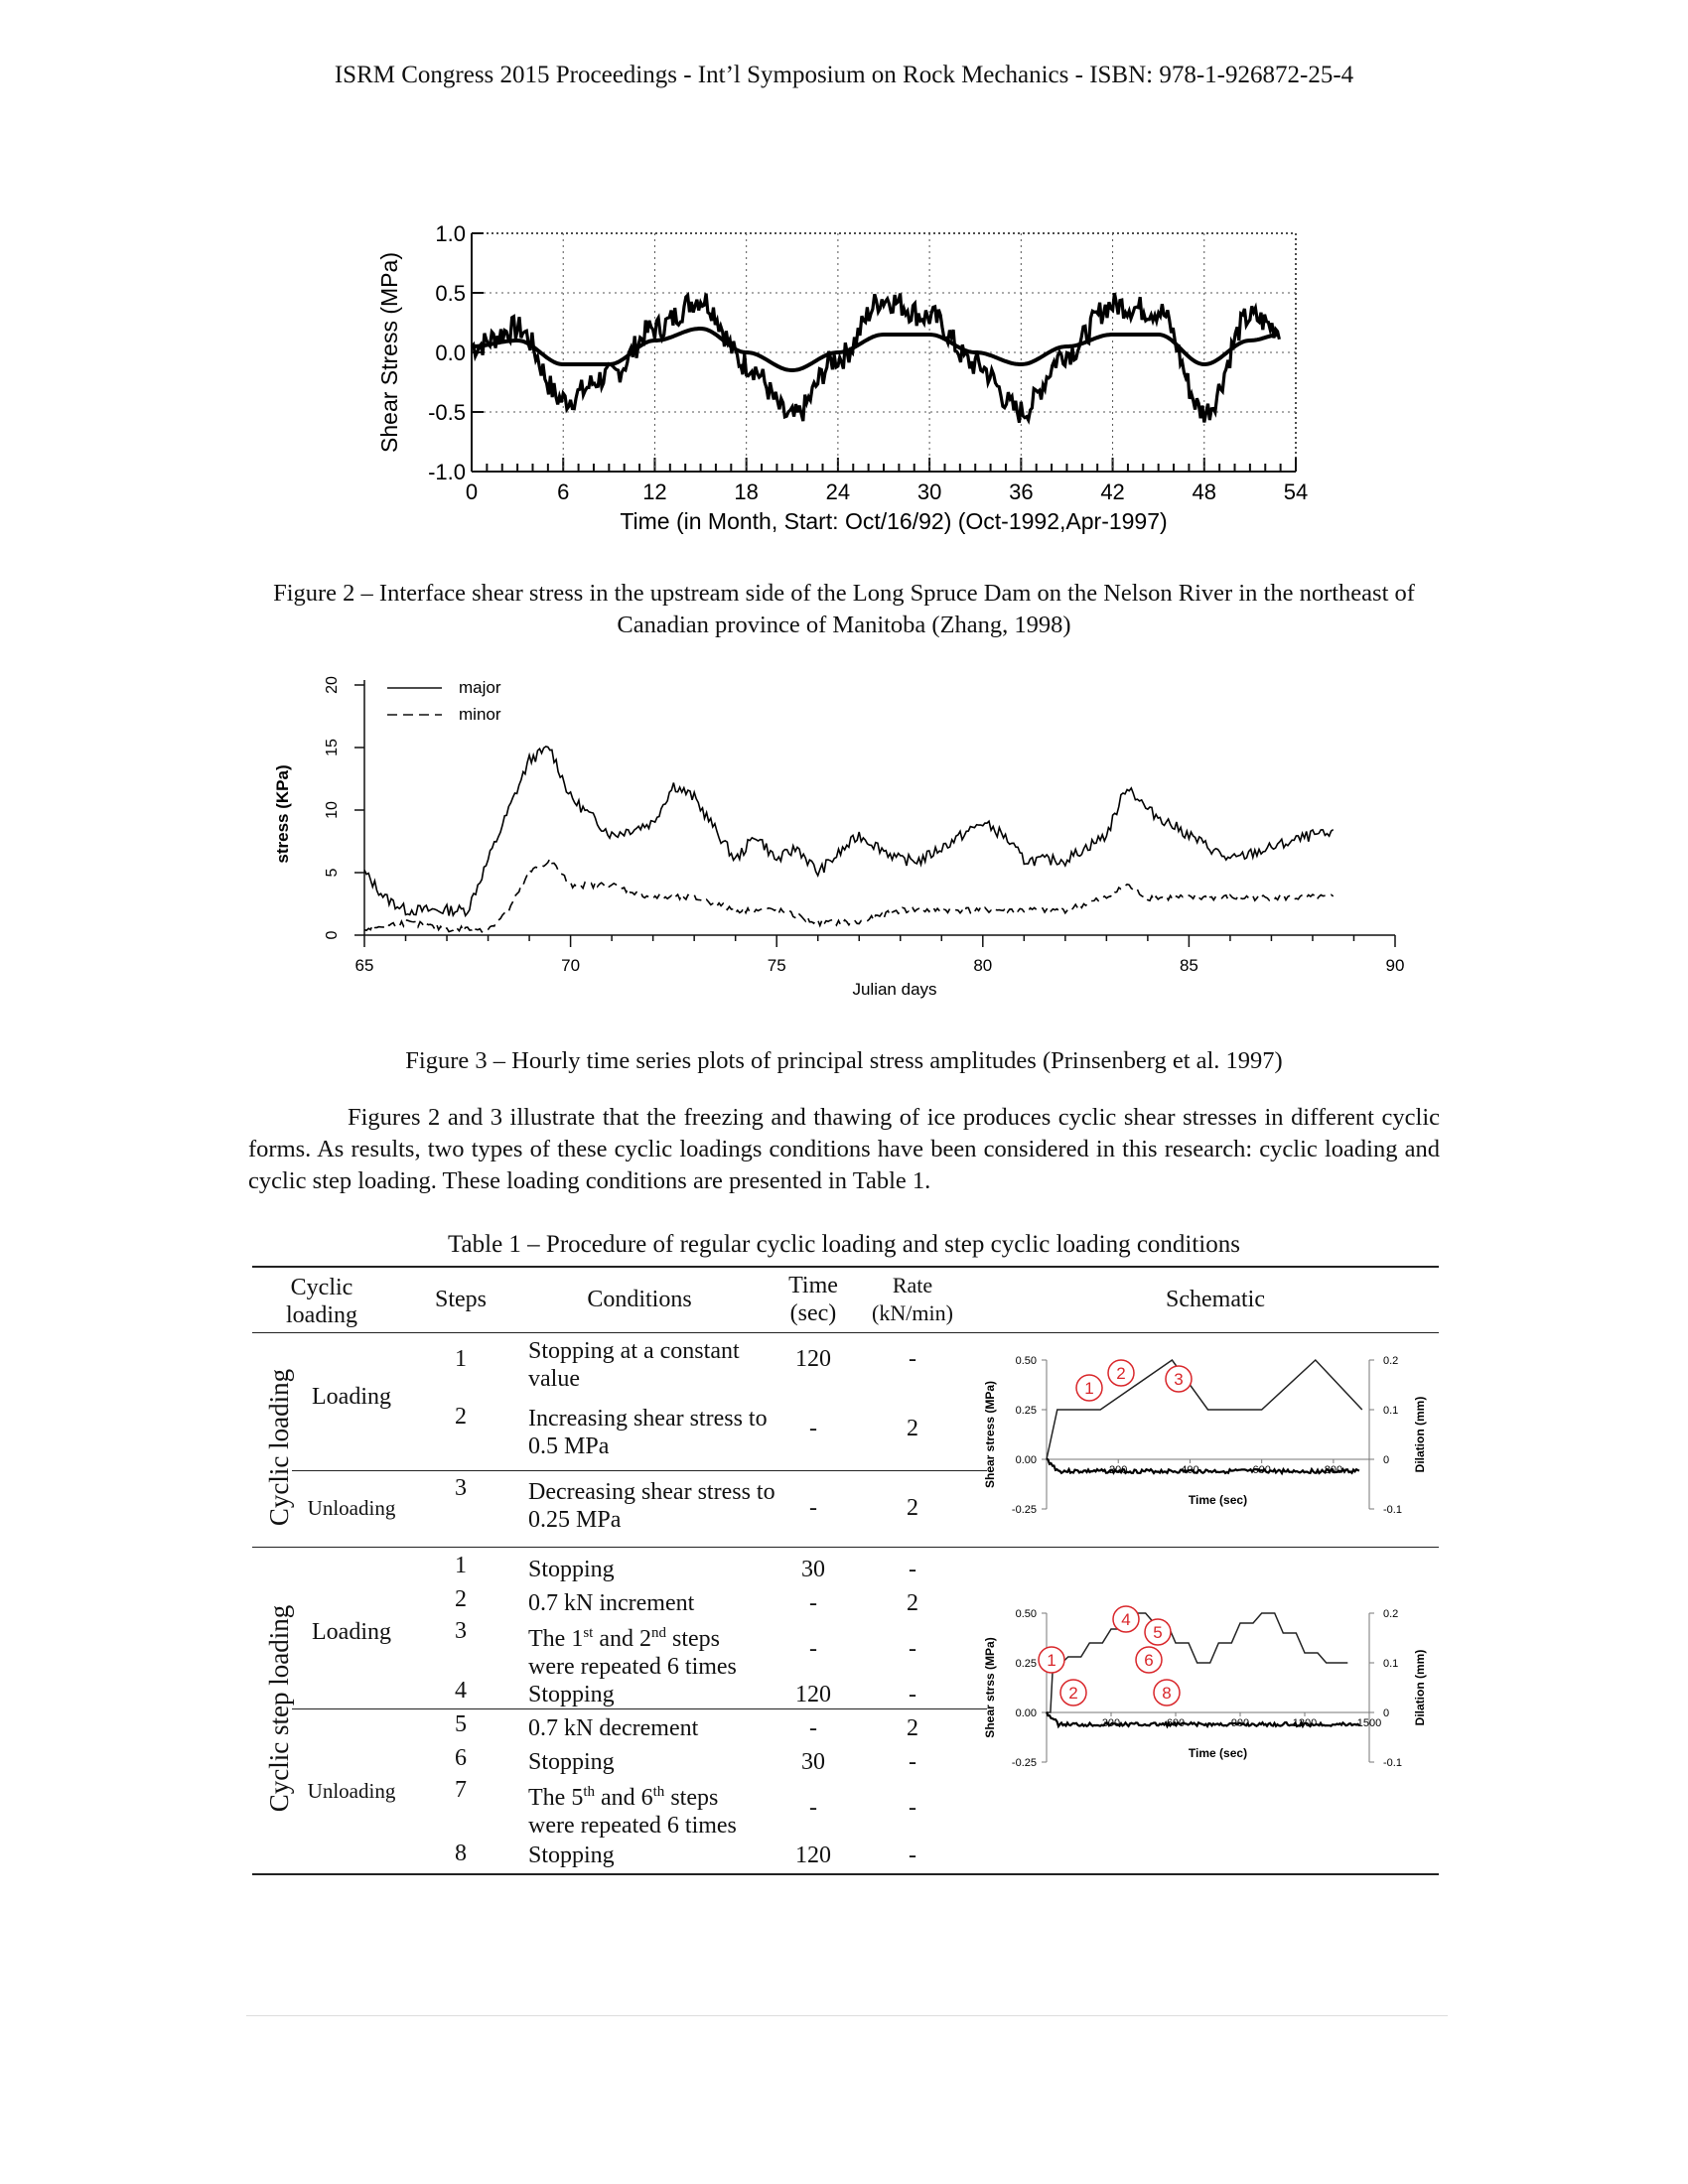 This screenshot has height=2184, width=1688. What do you see at coordinates (639, 1708) in the screenshot?
I see `group2-mid-rule` at bounding box center [639, 1708].